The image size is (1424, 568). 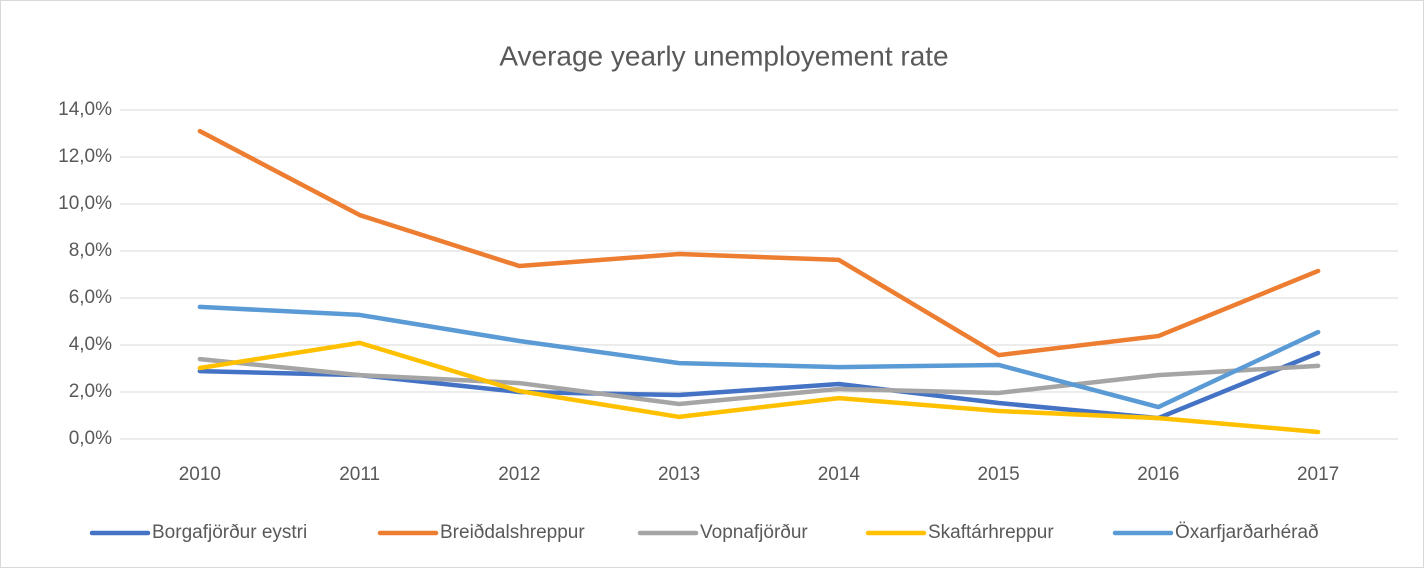 I want to click on x-tick-label: 2010, so click(x=200, y=474).